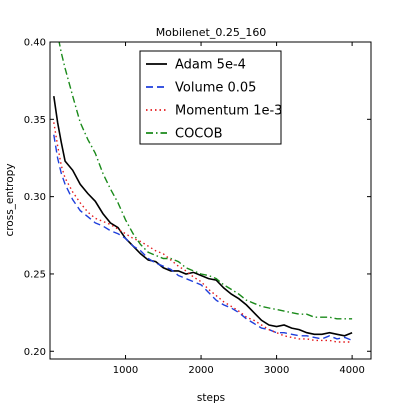  What do you see at coordinates (210, 65) in the screenshot?
I see `legend-label: Adam 5e-4` at bounding box center [210, 65].